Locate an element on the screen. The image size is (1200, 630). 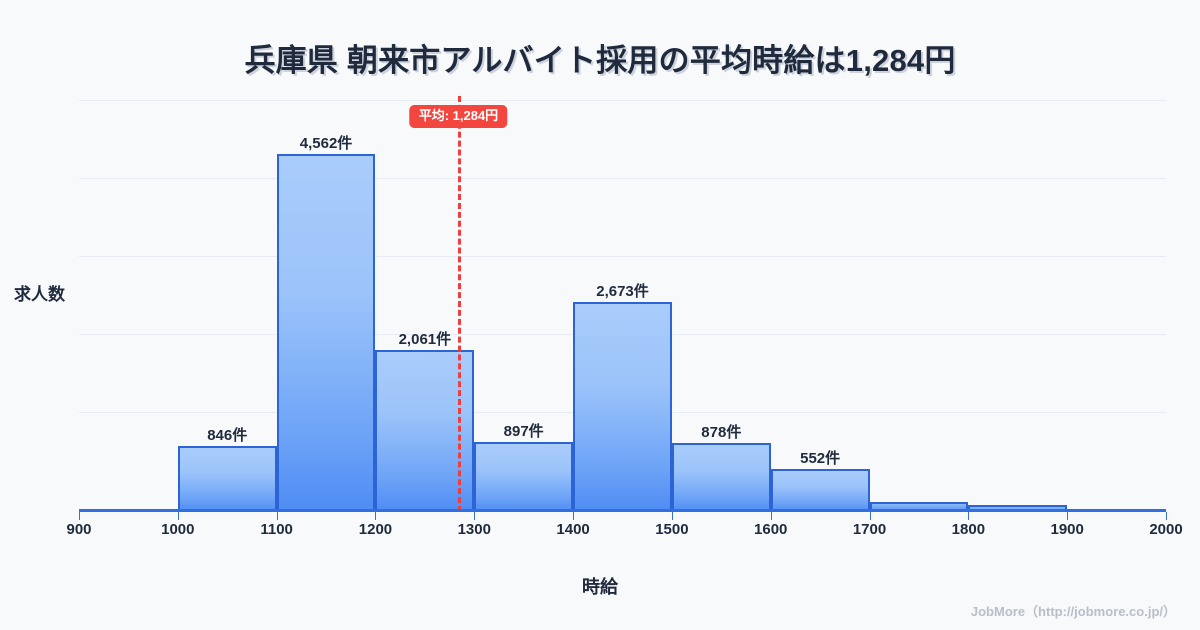
bar-value-label: 4,562件 is located at coordinates (326, 143).